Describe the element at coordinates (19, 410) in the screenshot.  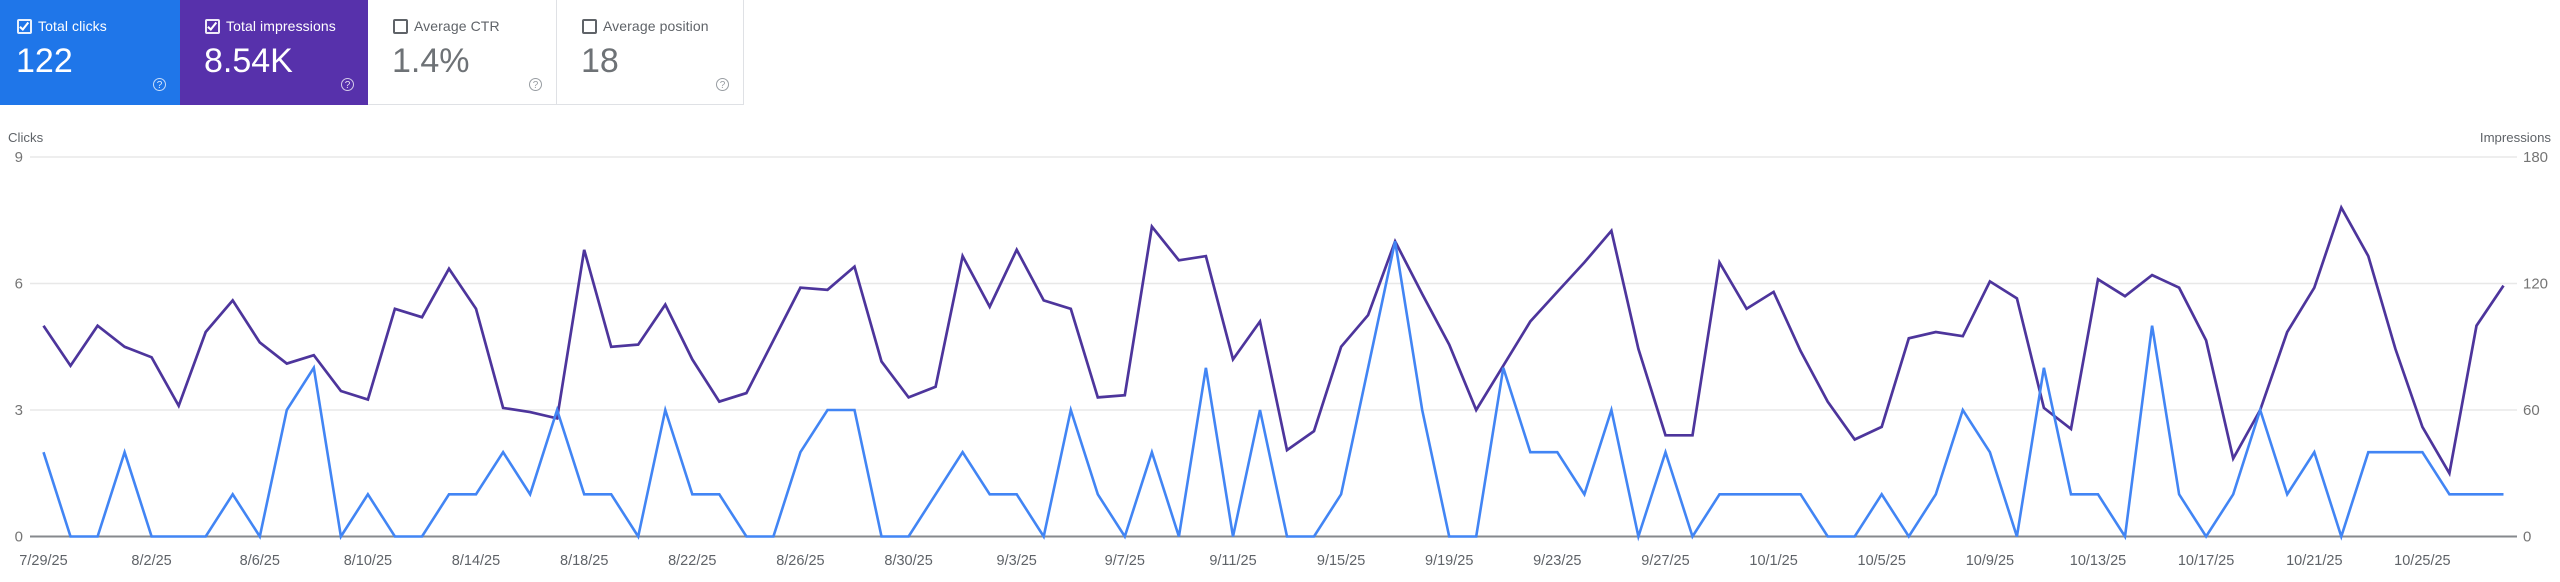
I see `svg-text: 3` at that location.